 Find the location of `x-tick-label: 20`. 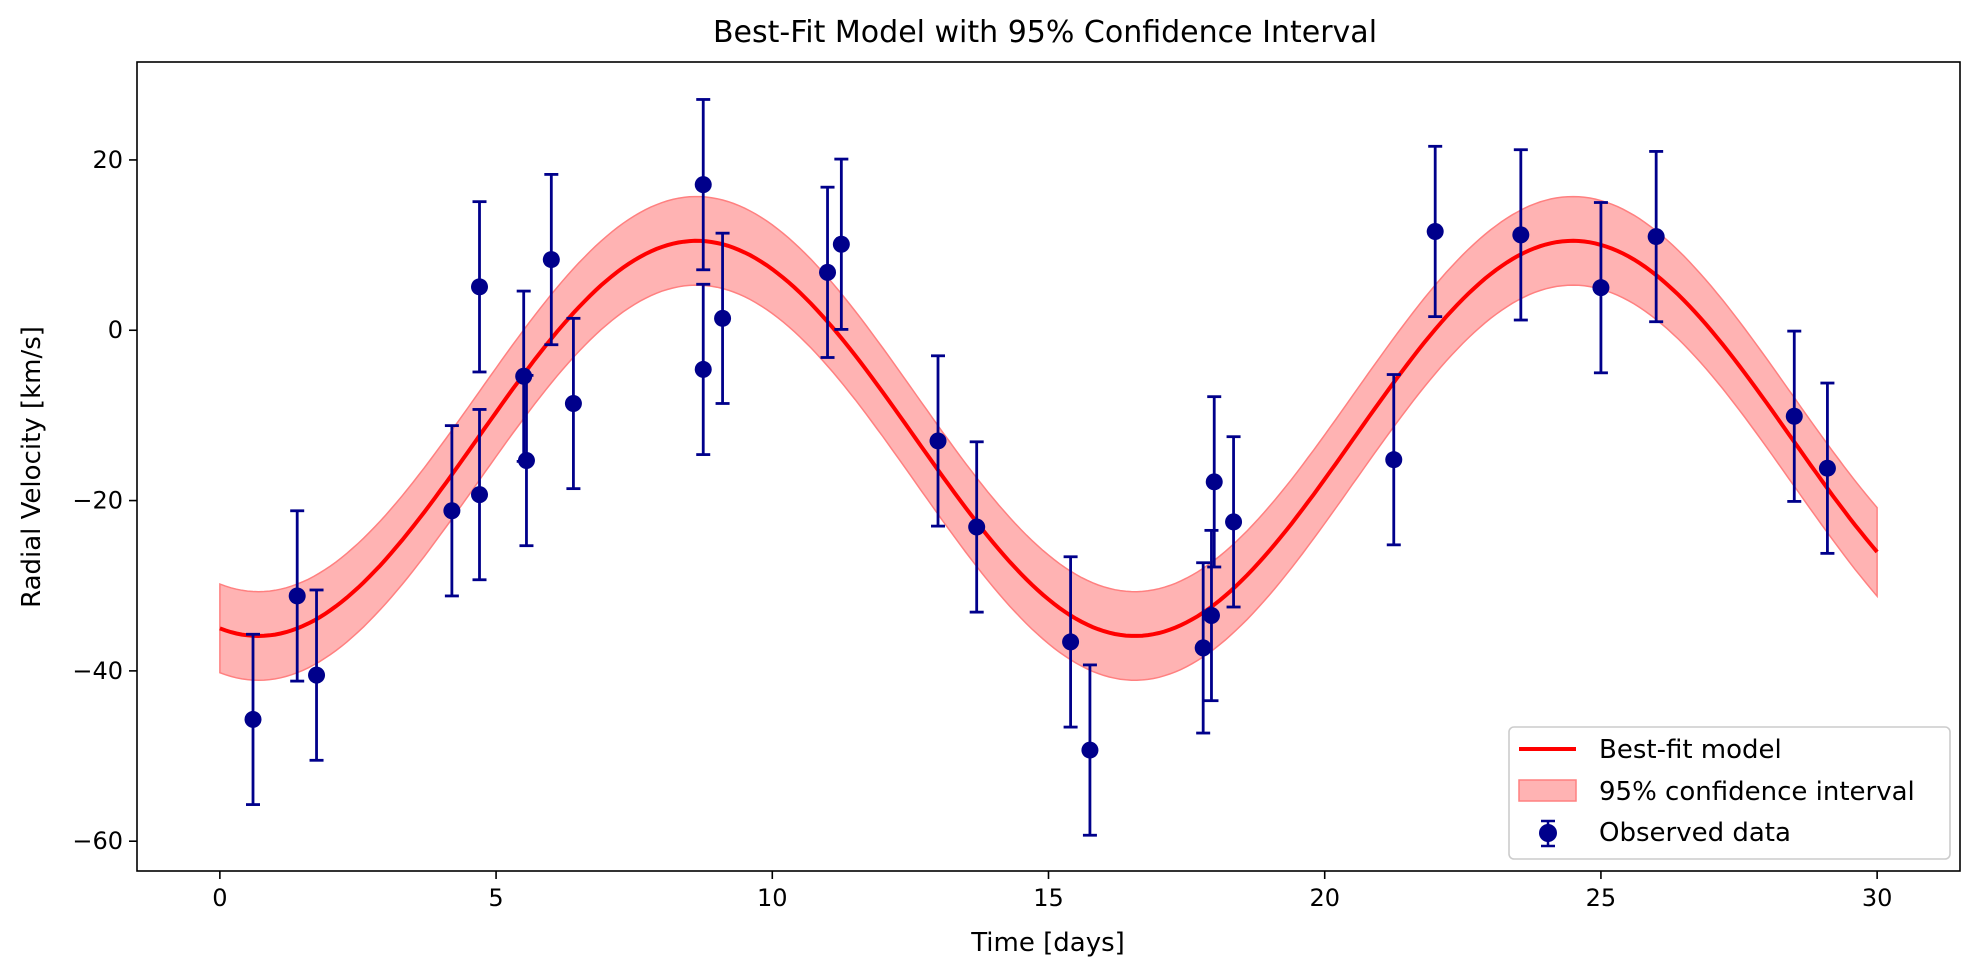

x-tick-label: 20 is located at coordinates (1324, 898).